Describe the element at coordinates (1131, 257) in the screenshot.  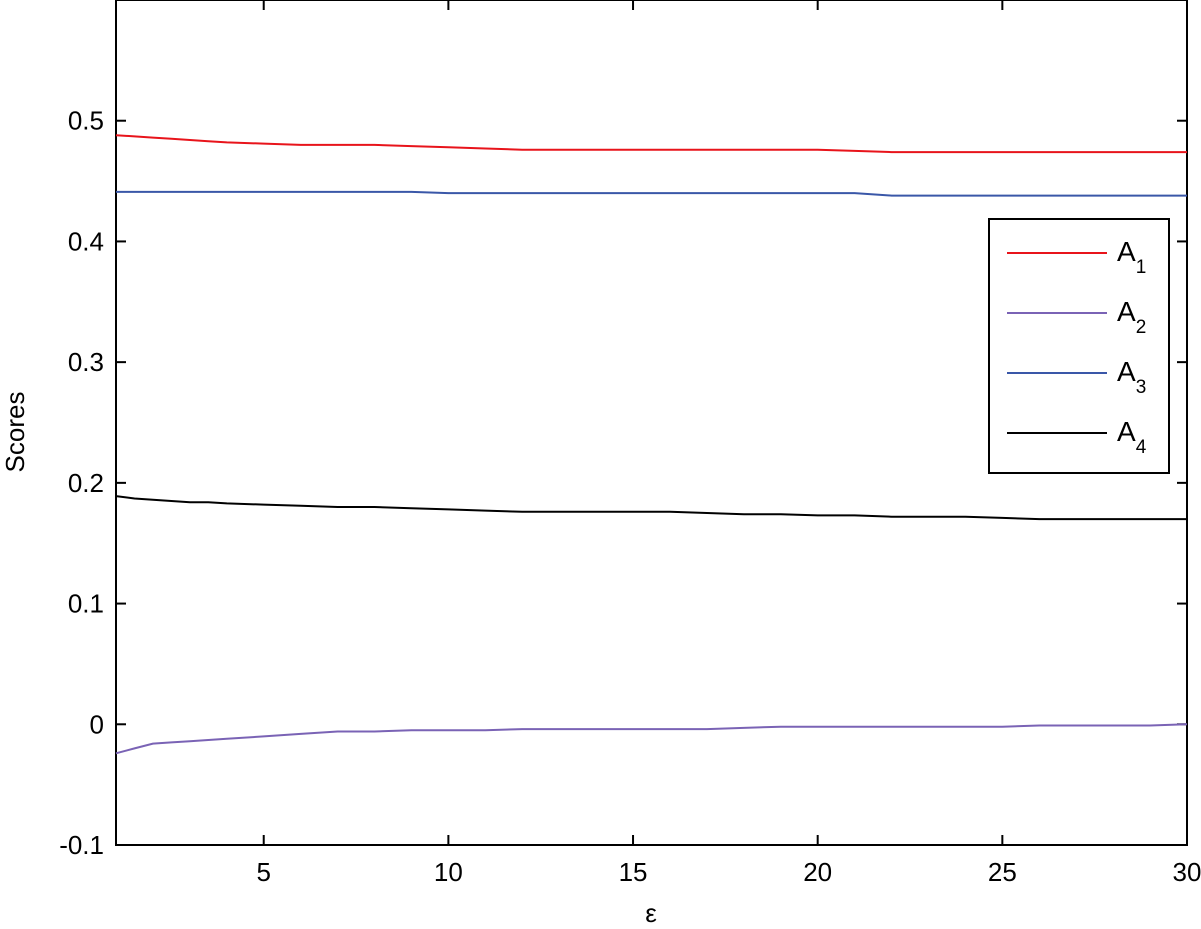
I see `legend-label-a1: A1` at that location.